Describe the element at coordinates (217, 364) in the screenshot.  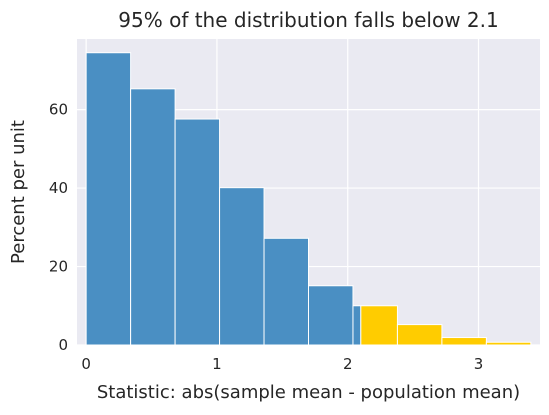
I see `x-tick-label: 1` at that location.